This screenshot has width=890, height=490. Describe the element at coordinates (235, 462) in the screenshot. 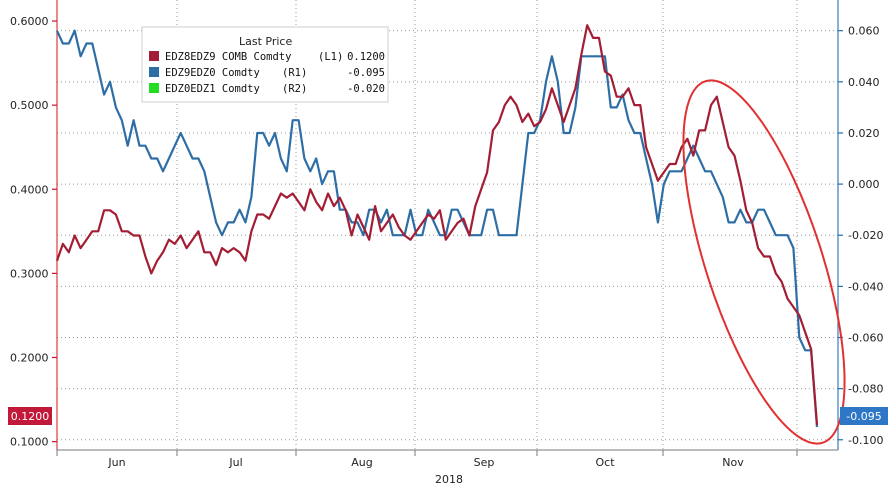

I see `x-tick-label: Jul` at that location.